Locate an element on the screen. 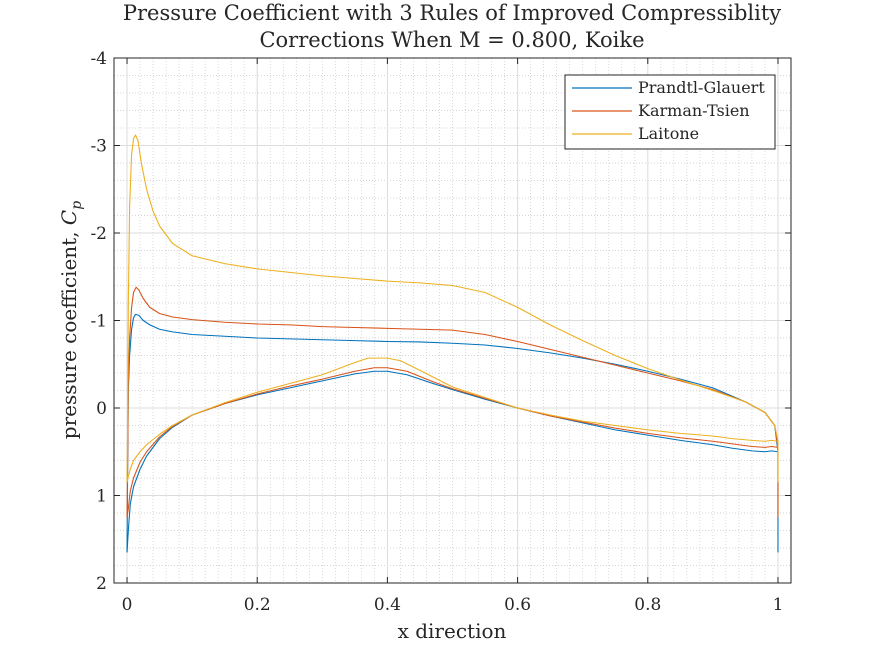 This screenshot has width=875, height=656. y-tick-label: 2 is located at coordinates (101, 584).